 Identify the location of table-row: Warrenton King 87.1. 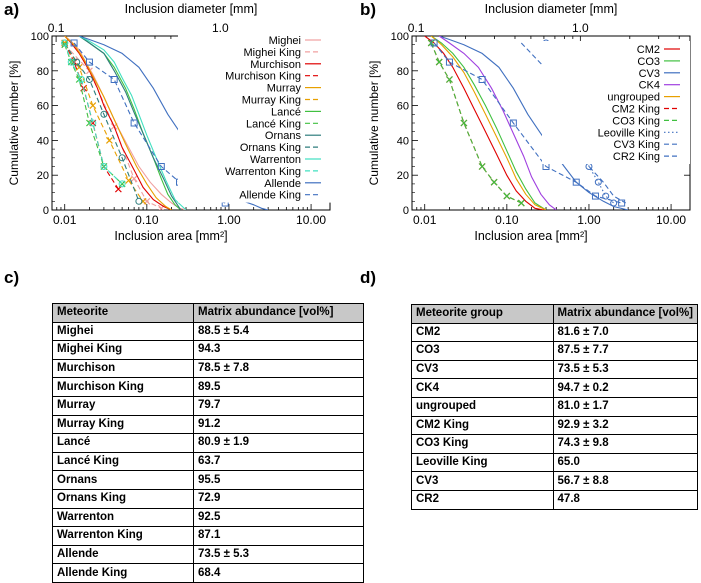
(208, 536).